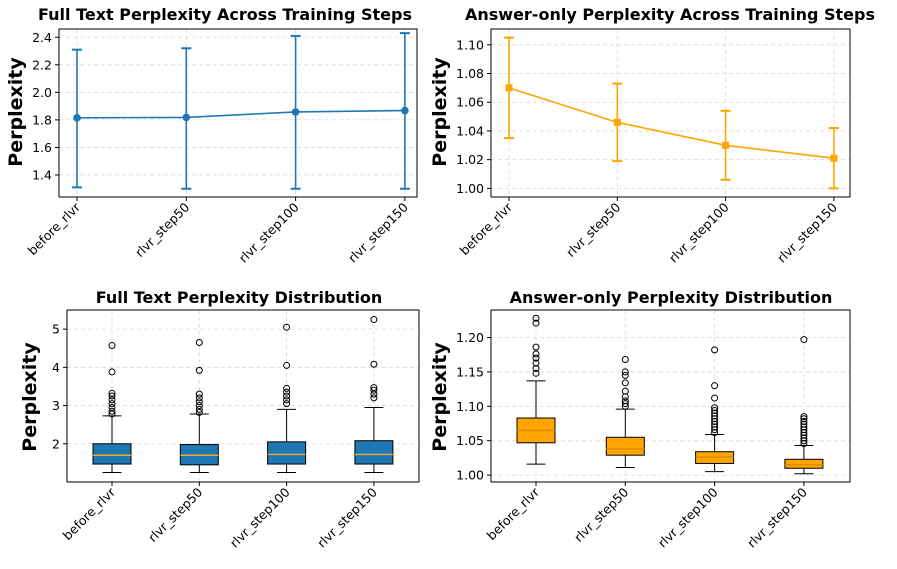 The width and height of the screenshot is (897, 569). Describe the element at coordinates (470, 130) in the screenshot. I see `y-tick-label: 1.04` at that location.